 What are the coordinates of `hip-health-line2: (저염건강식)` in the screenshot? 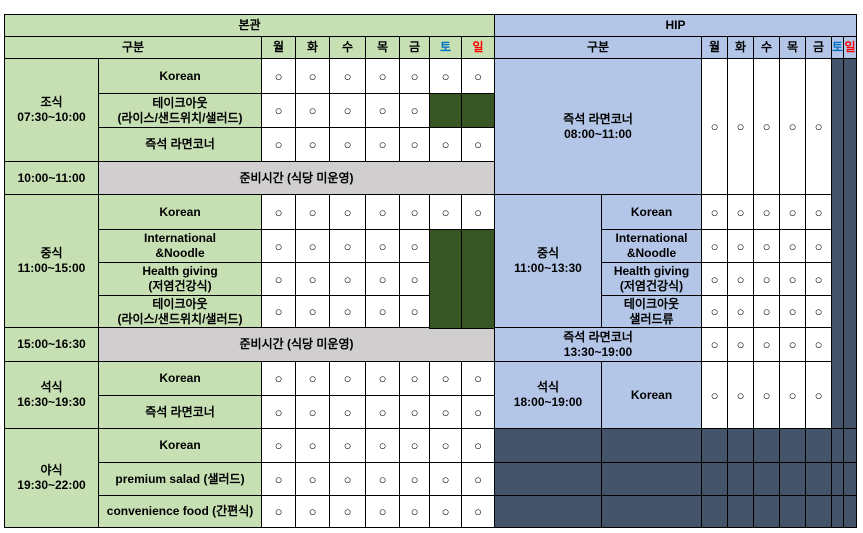 It's located at (651, 286).